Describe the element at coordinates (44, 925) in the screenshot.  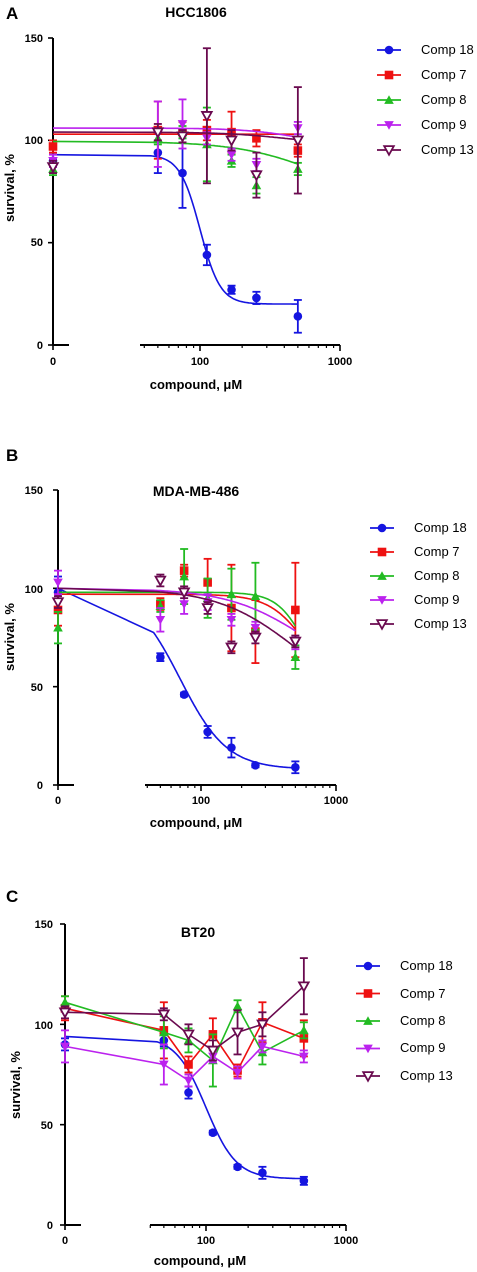
I see `y-tick-label: 150` at that location.